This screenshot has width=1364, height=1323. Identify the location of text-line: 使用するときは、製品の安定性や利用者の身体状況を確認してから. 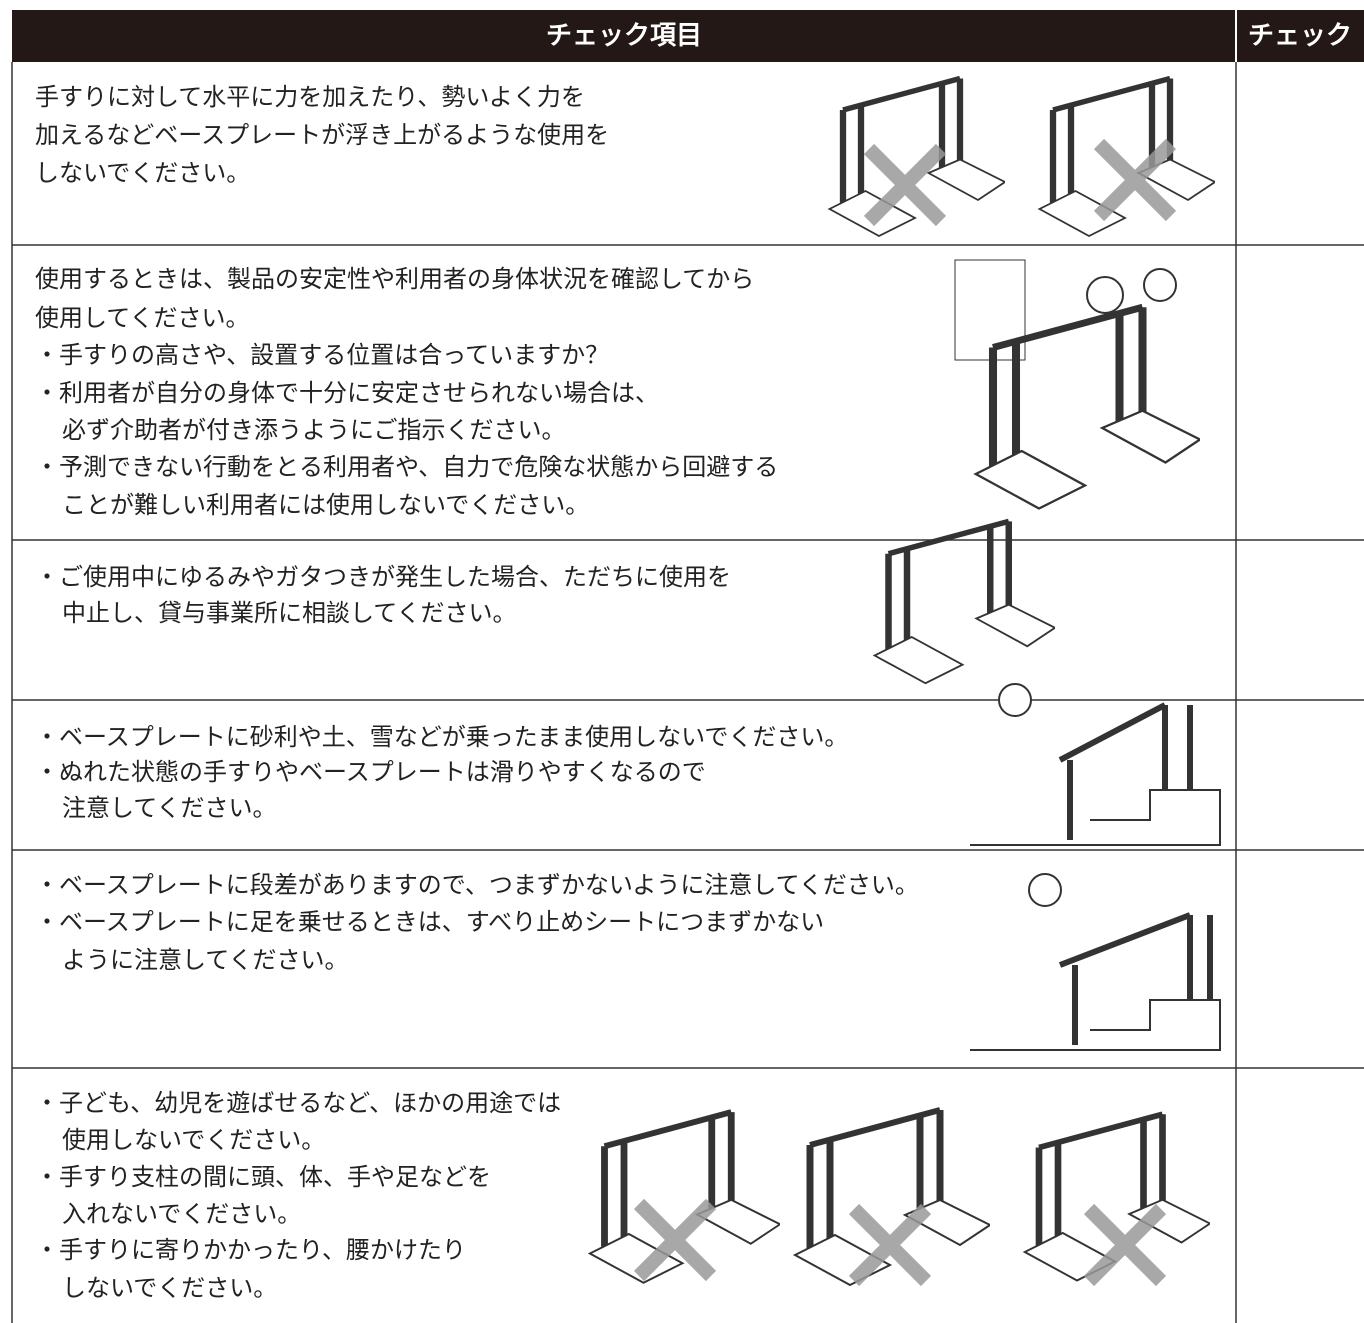
(395, 279).